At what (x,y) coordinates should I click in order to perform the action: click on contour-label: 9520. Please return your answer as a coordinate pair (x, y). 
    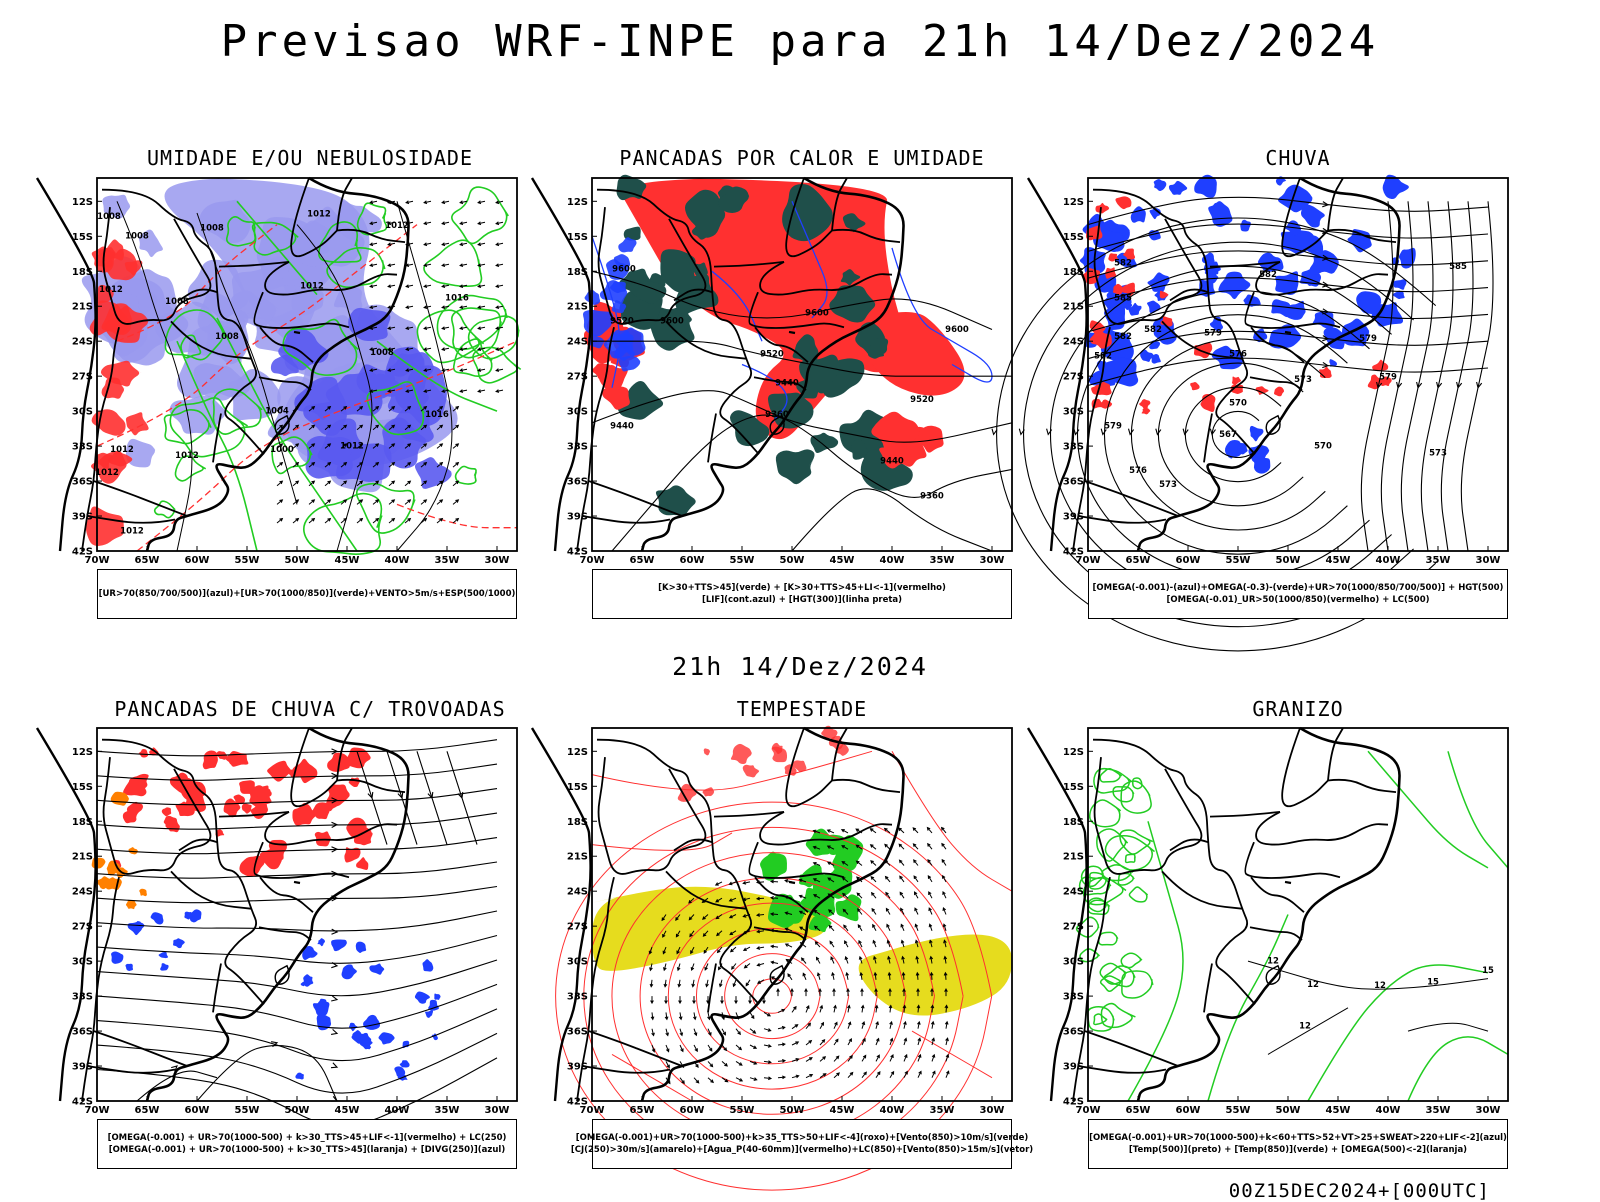
    Looking at the image, I should click on (922, 400).